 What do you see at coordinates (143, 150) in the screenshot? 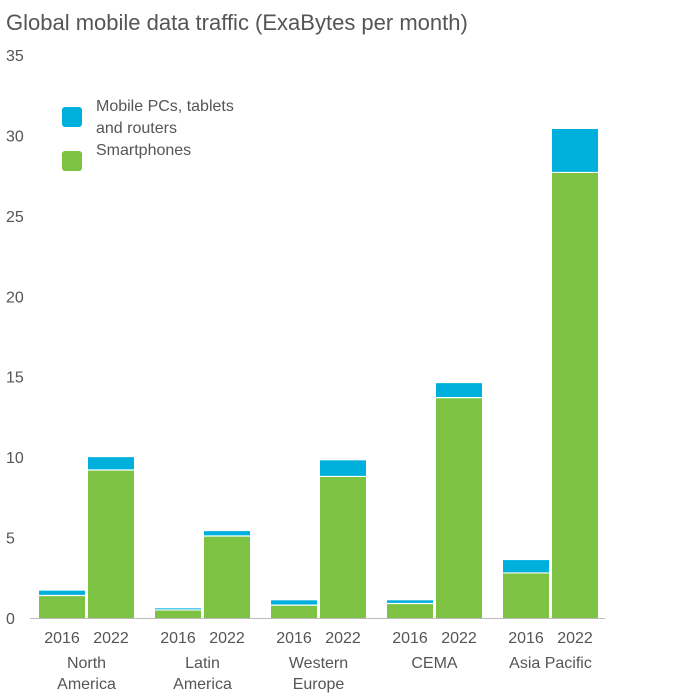
I see `legend-label: Smartphones` at bounding box center [143, 150].